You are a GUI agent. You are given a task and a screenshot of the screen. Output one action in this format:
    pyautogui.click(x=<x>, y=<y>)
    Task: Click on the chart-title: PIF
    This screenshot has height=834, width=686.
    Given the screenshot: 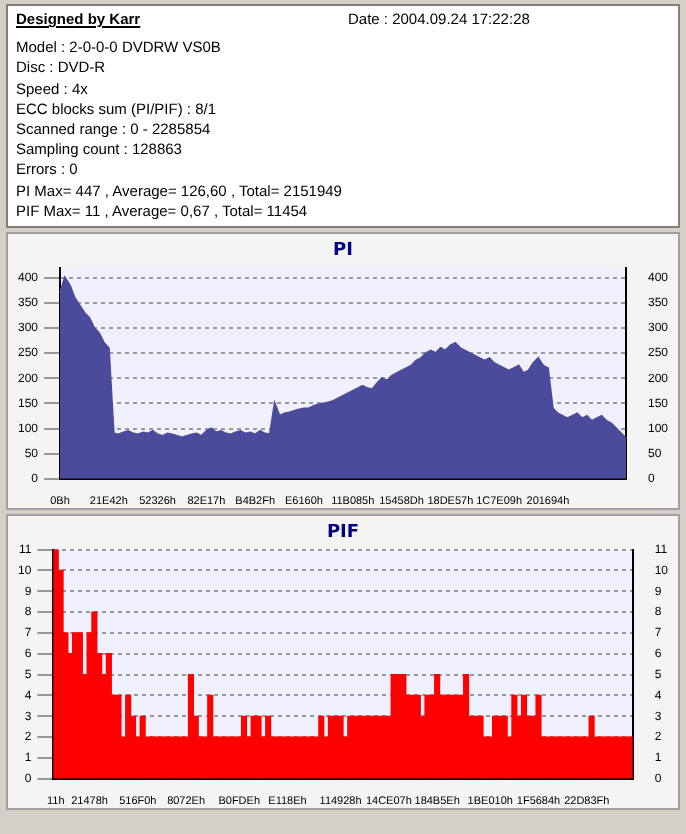 What is the action you would take?
    pyautogui.click(x=343, y=533)
    